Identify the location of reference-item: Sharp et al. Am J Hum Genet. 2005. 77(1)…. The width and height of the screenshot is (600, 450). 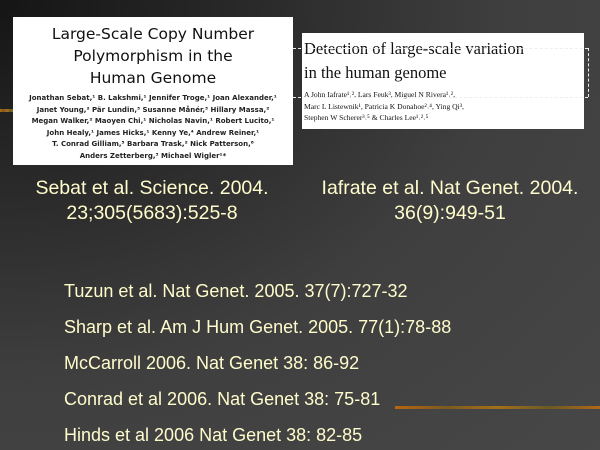
(258, 327).